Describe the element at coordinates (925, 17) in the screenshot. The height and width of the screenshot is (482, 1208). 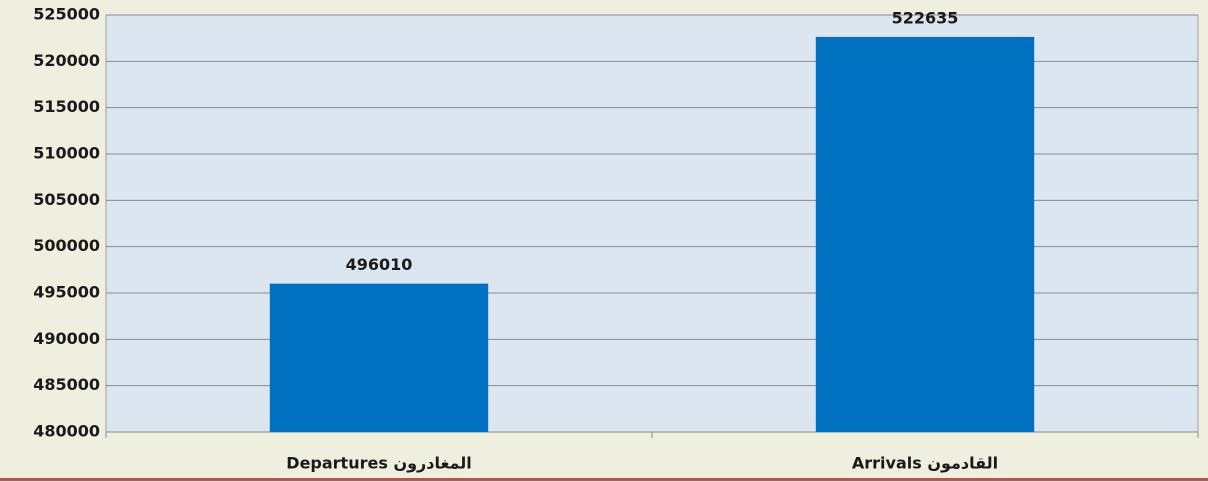
I see `data-label: 522635` at that location.